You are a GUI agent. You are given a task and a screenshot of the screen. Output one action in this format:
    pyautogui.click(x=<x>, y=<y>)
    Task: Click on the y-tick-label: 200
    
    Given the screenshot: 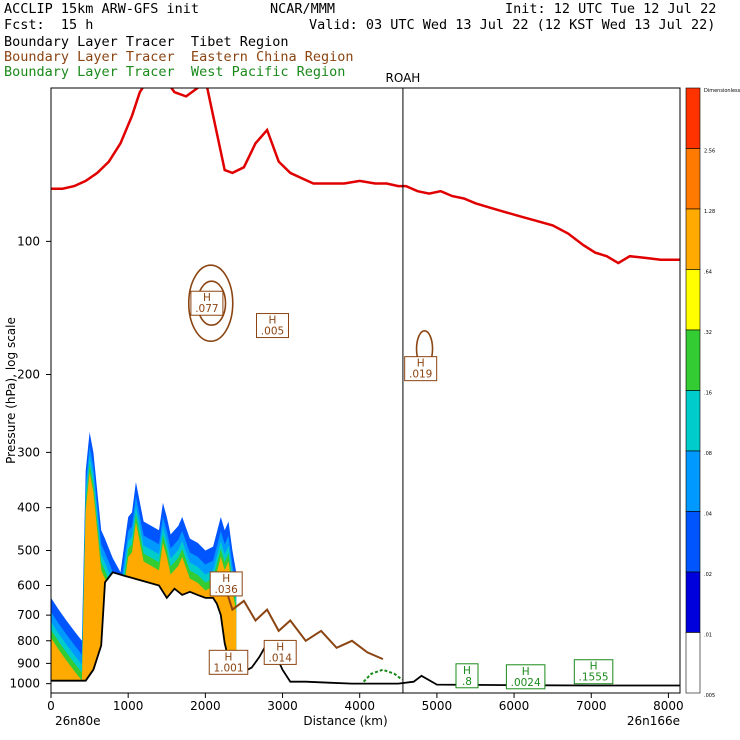 What is the action you would take?
    pyautogui.click(x=28, y=375)
    